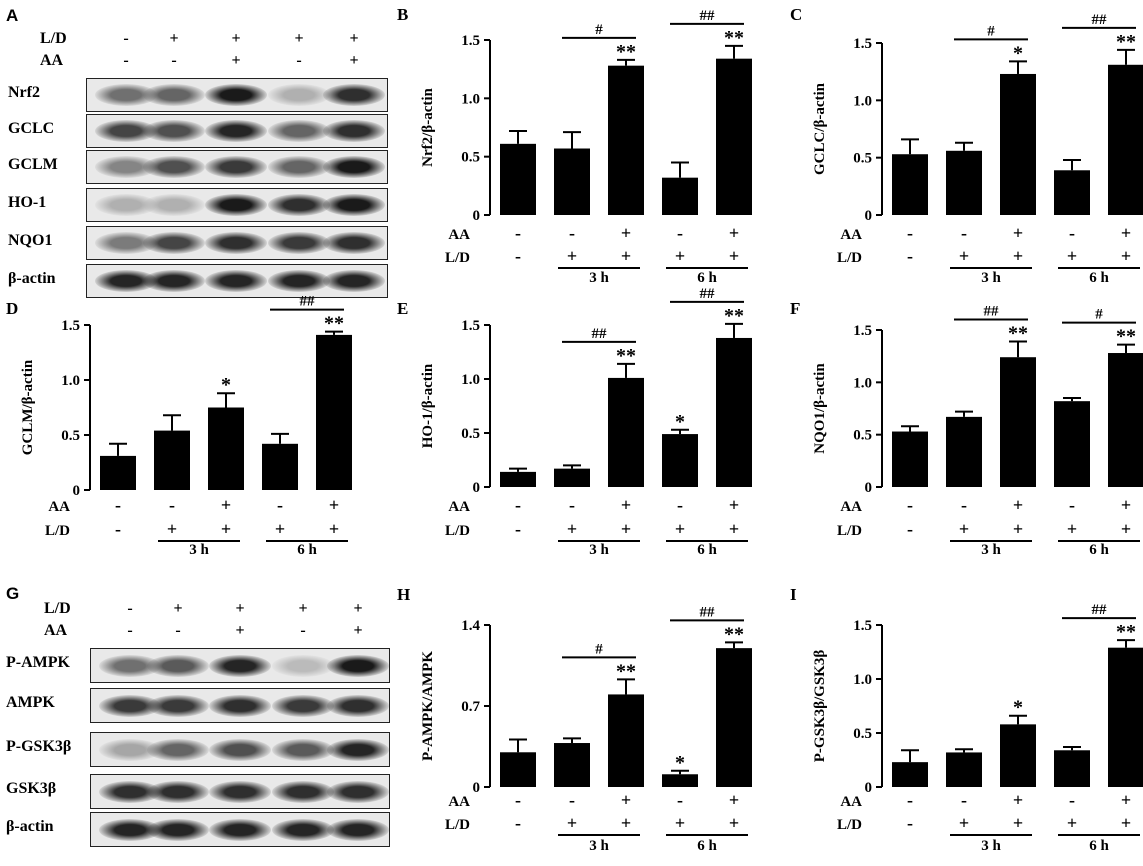  Describe the element at coordinates (31, 788) in the screenshot. I see `blot-row-label: GSK3β` at that location.